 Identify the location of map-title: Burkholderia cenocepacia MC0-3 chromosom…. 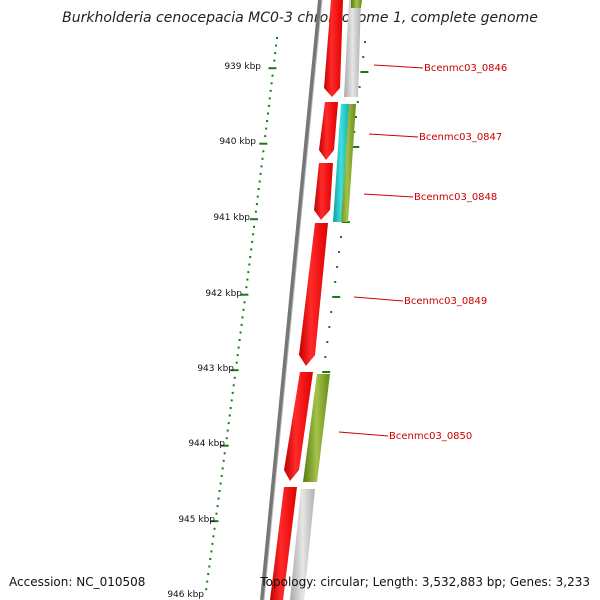
(300, 18).